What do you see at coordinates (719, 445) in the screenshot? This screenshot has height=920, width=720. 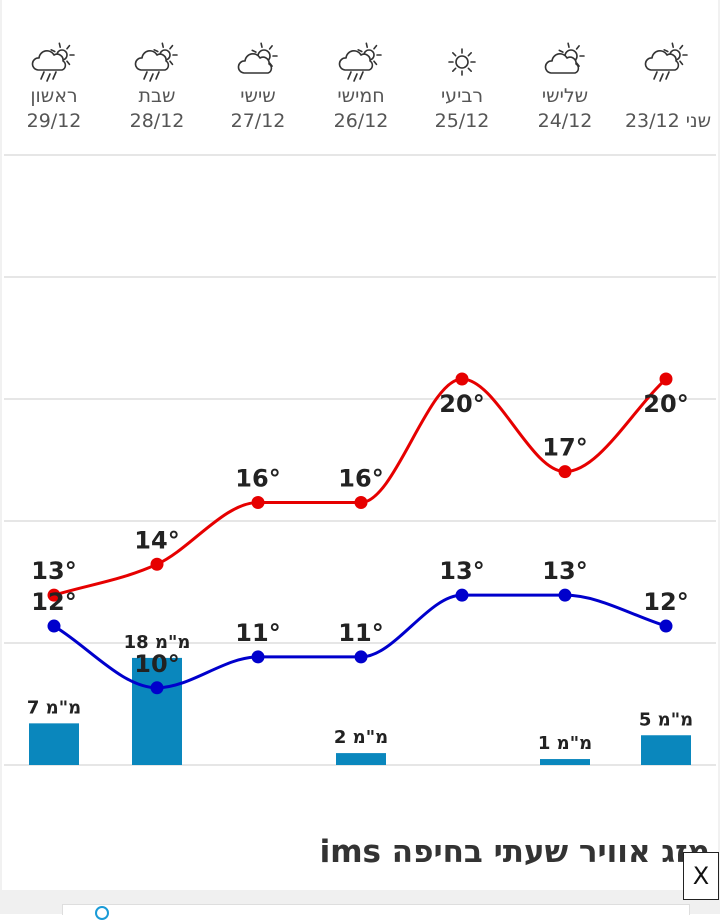 I see `frame-edge-right` at bounding box center [719, 445].